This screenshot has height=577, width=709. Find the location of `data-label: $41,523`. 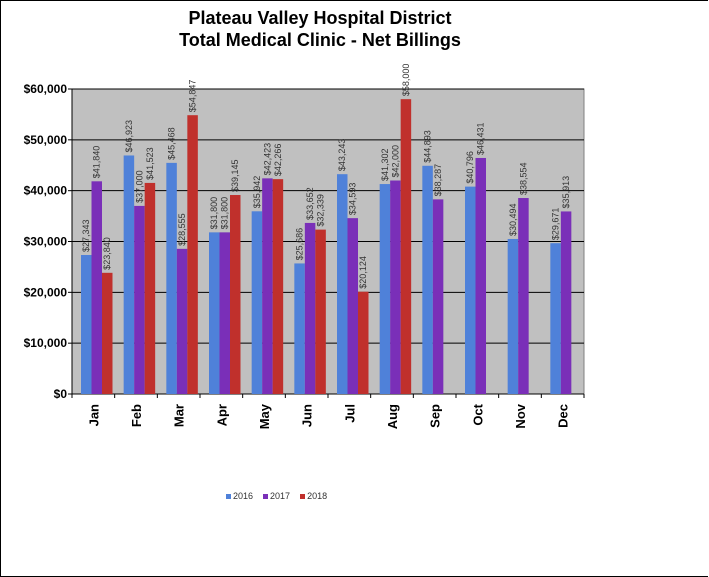

data-label: $41,523 is located at coordinates (150, 163).